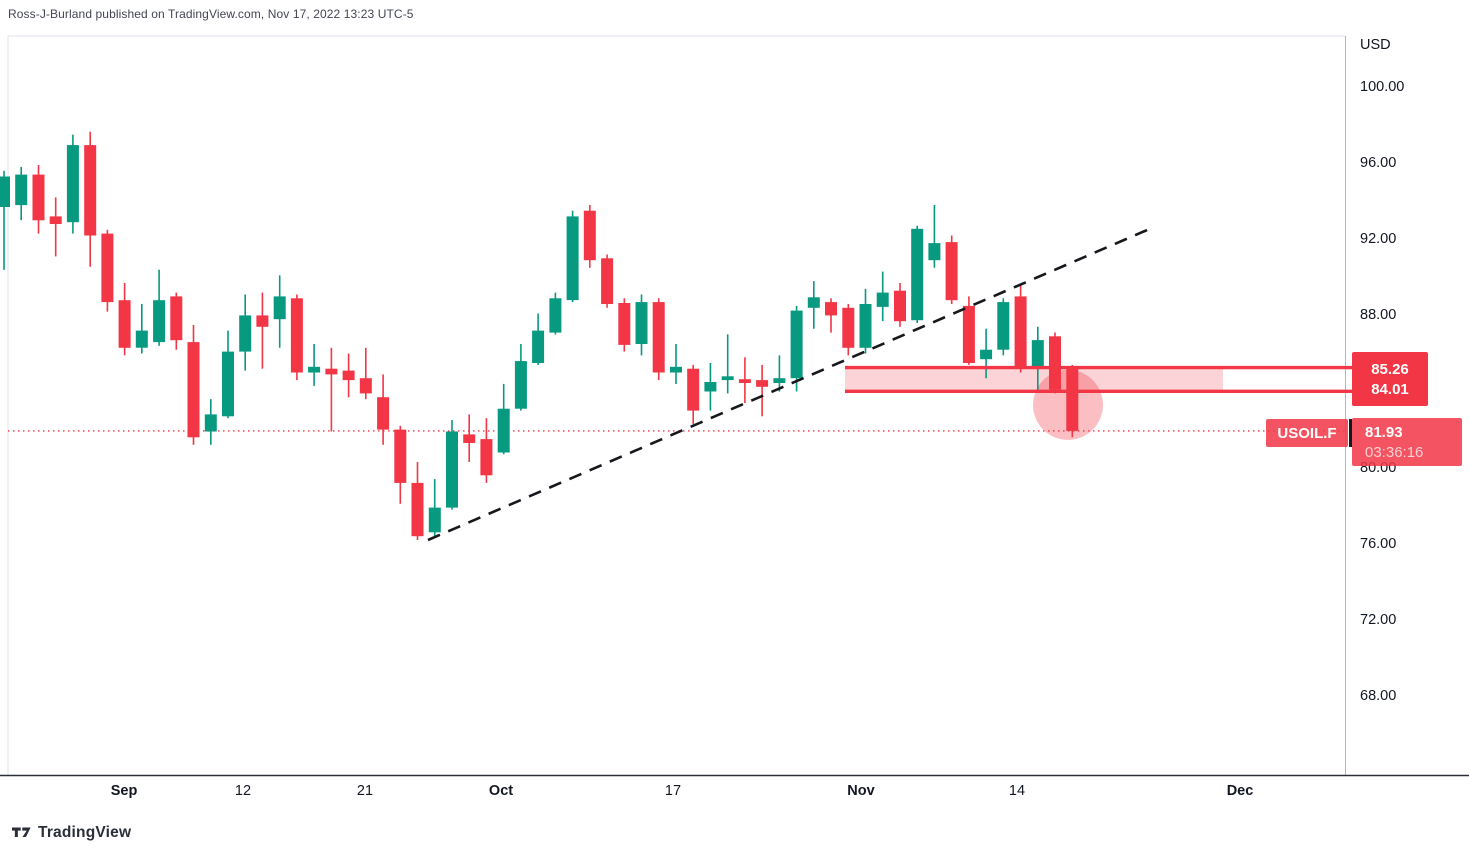  What do you see at coordinates (1384, 432) in the screenshot?
I see `last-price-value: 81.93` at bounding box center [1384, 432].